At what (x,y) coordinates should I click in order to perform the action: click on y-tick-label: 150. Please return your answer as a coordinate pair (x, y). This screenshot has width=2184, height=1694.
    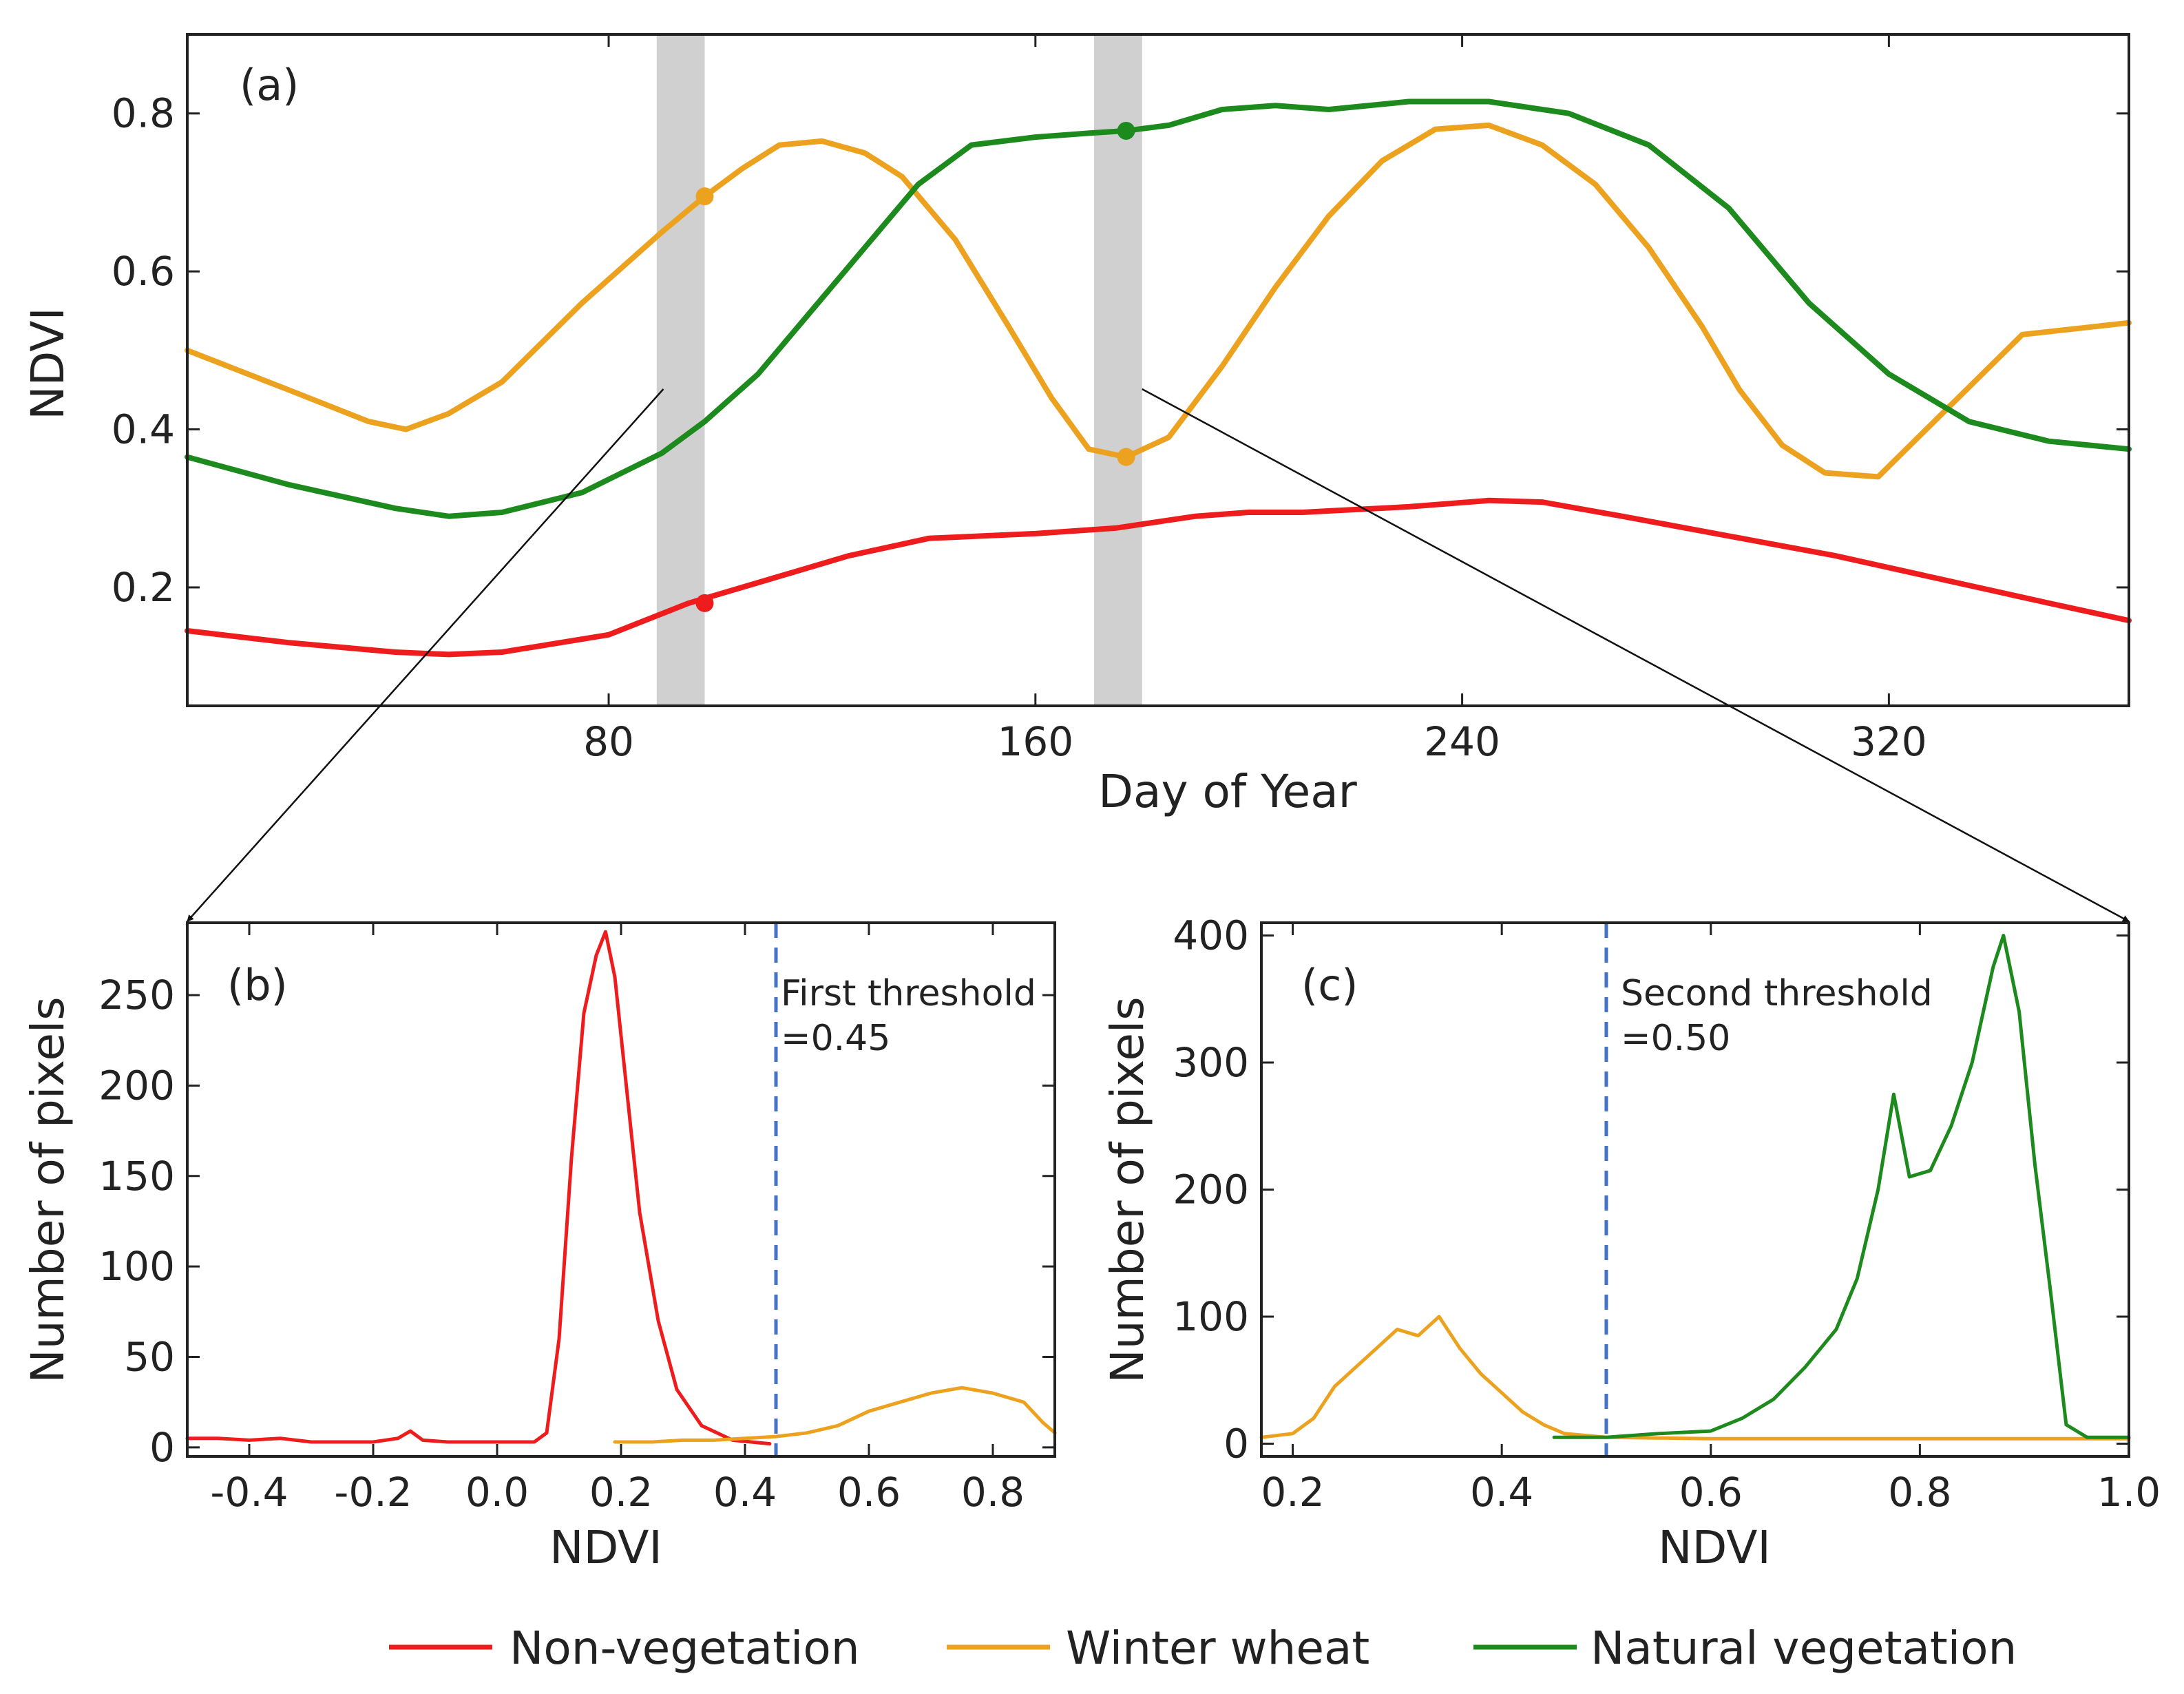
    Looking at the image, I should click on (136, 1176).